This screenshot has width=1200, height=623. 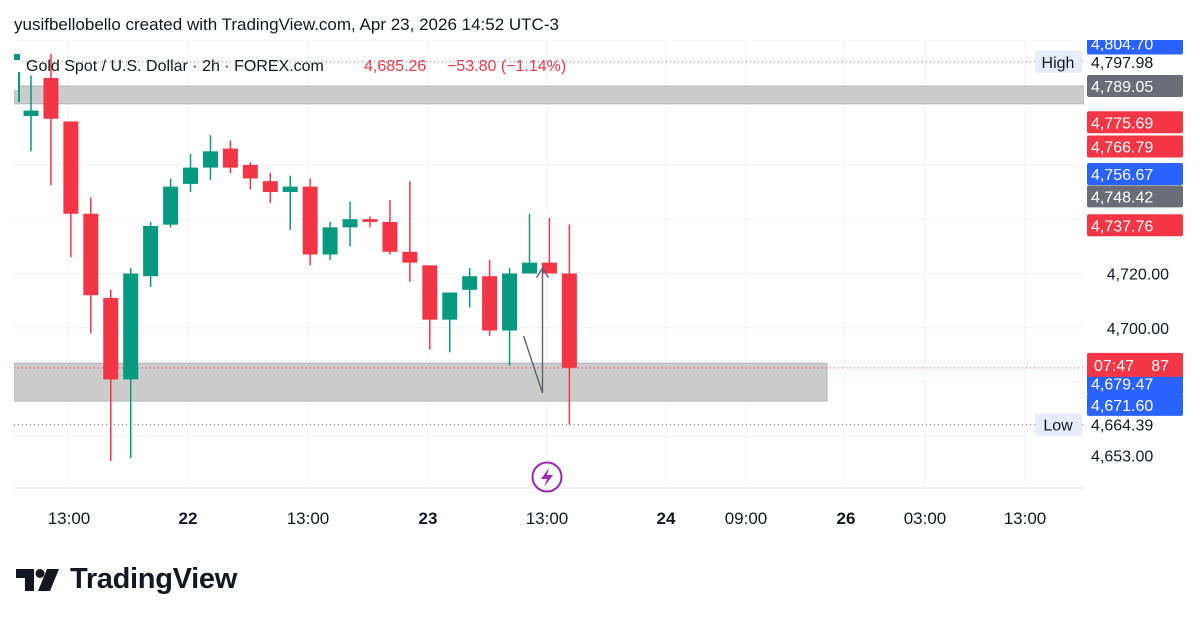 What do you see at coordinates (1122, 425) in the screenshot?
I see `price-tag-label: 4,664.39` at bounding box center [1122, 425].